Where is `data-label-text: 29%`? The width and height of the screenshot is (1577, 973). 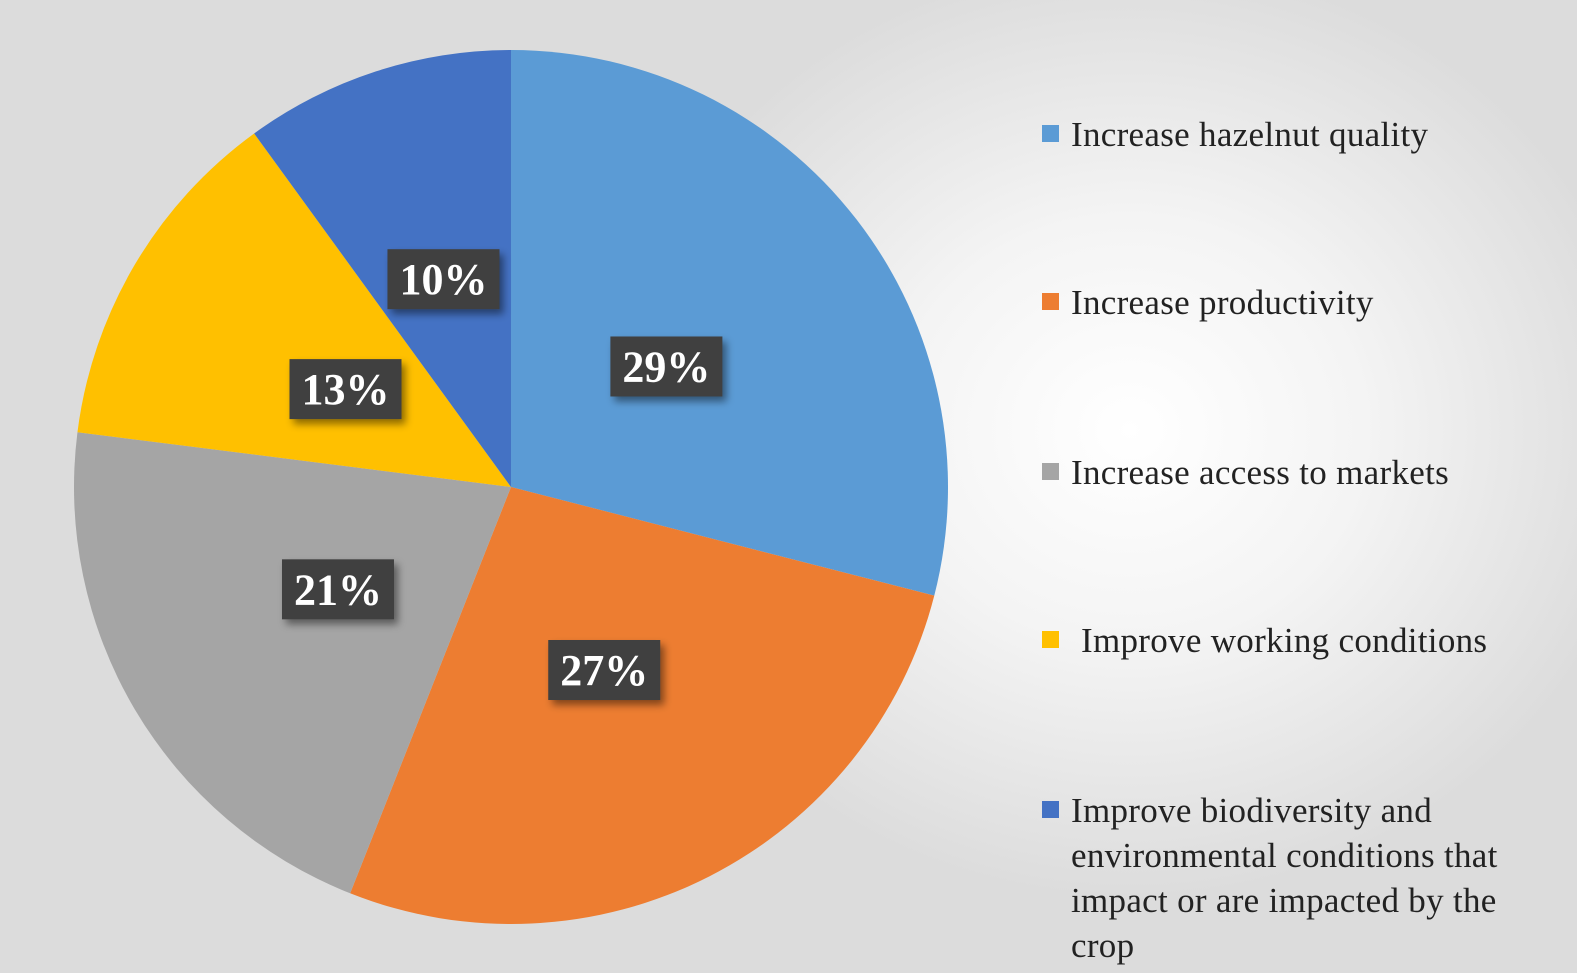
data-label-text: 29% is located at coordinates (666, 366).